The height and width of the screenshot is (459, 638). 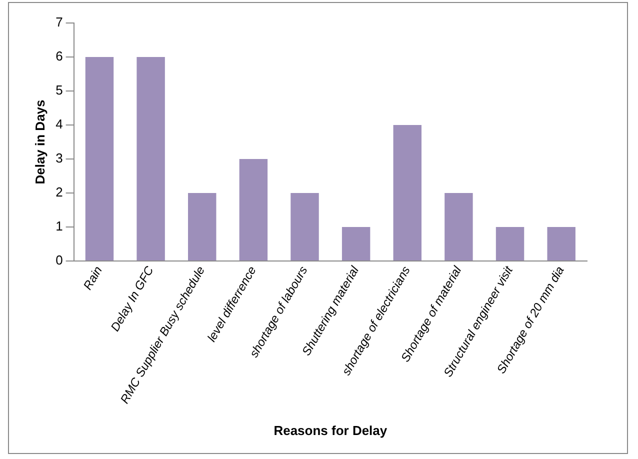 I want to click on y-tick-label: 1, so click(x=59, y=226).